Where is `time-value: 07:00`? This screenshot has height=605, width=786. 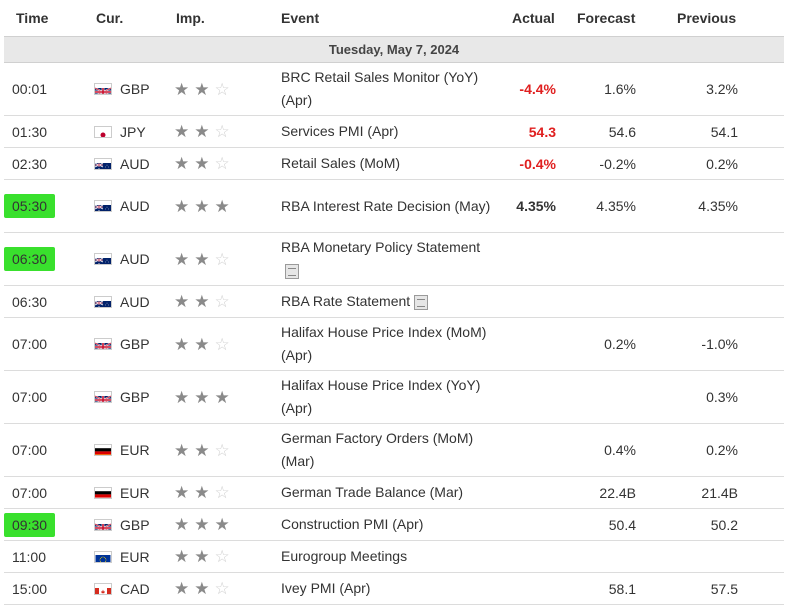 time-value: 07:00 is located at coordinates (29, 493).